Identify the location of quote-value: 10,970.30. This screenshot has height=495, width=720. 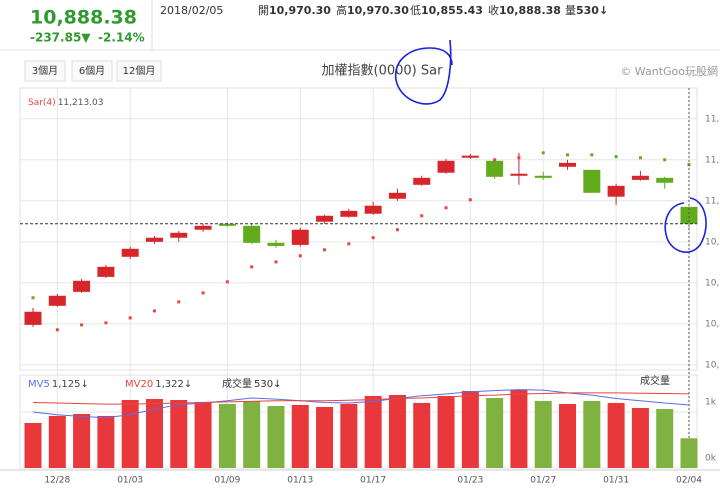
(378, 10).